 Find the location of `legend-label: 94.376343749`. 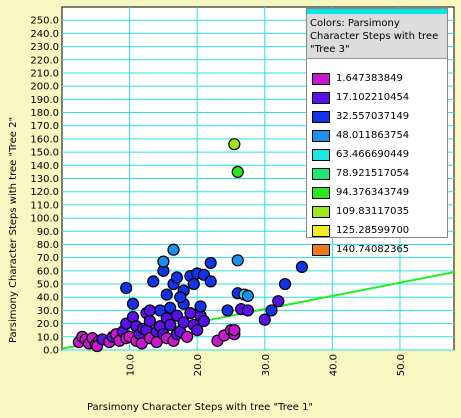

legend-label: 94.376343749 is located at coordinates (373, 192).